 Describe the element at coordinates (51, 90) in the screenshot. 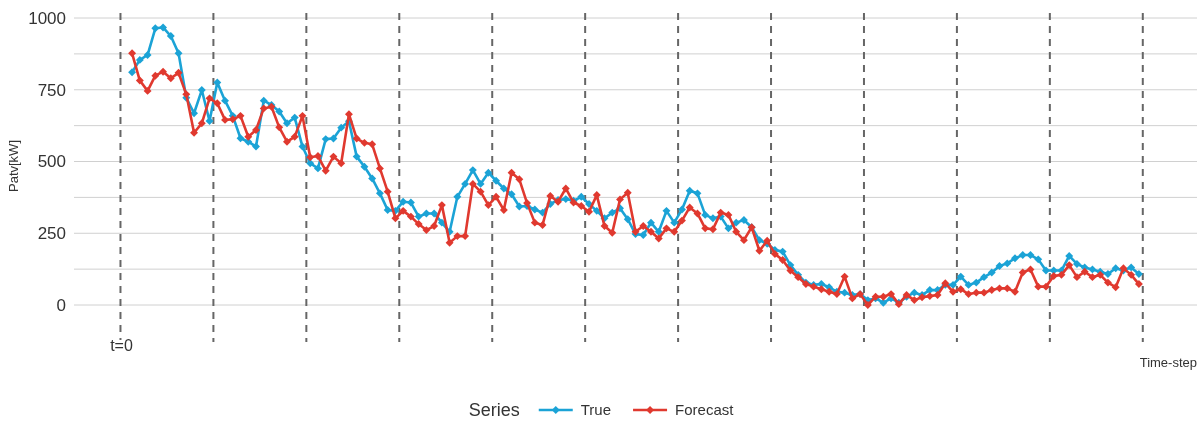

I see `y-tick-label: 750` at that location.